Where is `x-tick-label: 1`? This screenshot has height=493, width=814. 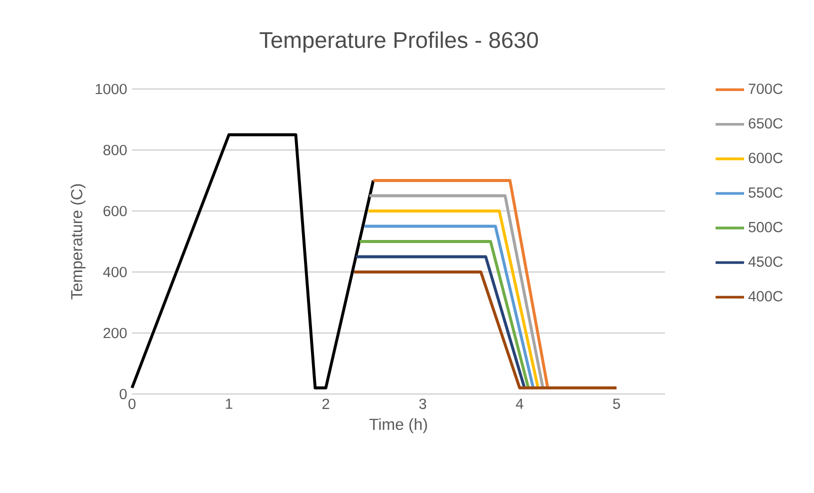
x-tick-label: 1 is located at coordinates (229, 403).